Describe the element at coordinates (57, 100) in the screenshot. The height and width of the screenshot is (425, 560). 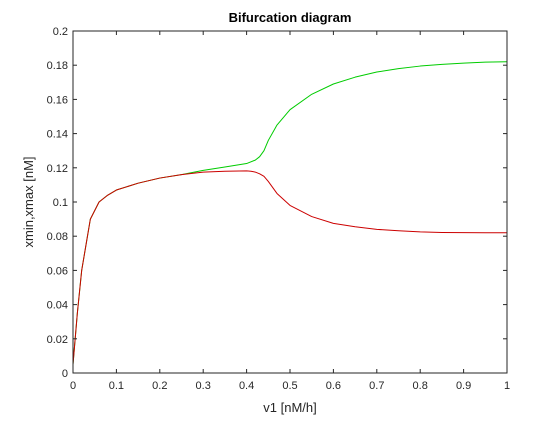
I see `y-tick-label: 0.16` at that location.